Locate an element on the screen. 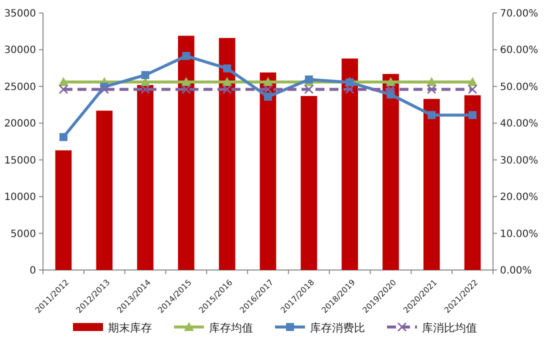 The width and height of the screenshot is (550, 338). y-tick-label: 15000 is located at coordinates (20, 160).